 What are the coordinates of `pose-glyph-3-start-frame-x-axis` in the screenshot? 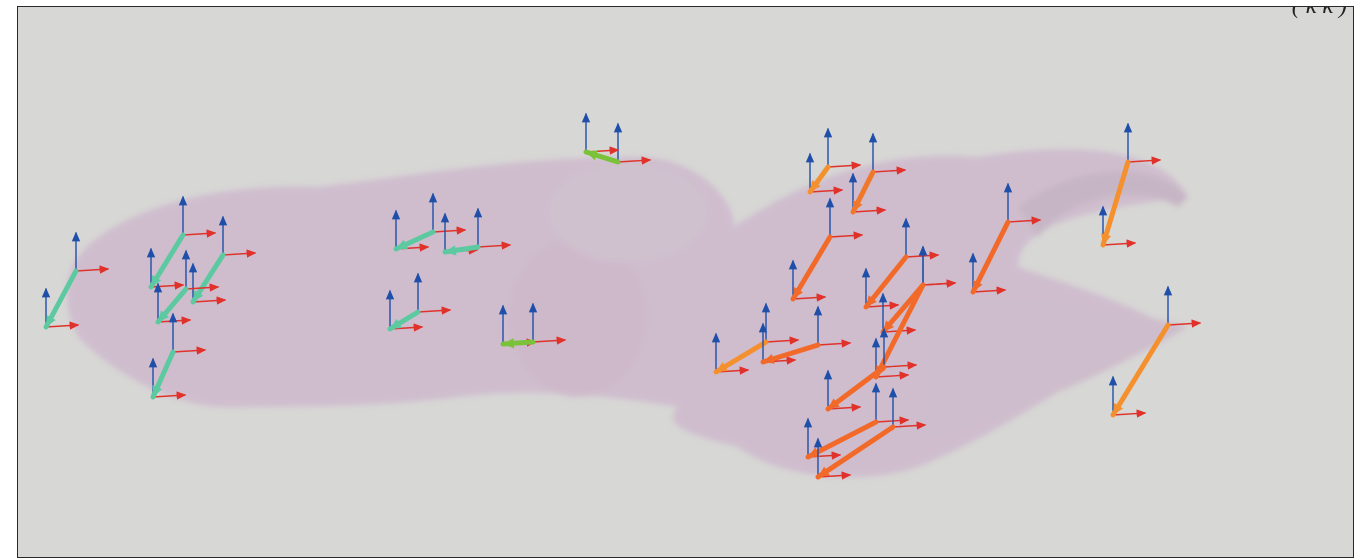 It's located at (239, 253).